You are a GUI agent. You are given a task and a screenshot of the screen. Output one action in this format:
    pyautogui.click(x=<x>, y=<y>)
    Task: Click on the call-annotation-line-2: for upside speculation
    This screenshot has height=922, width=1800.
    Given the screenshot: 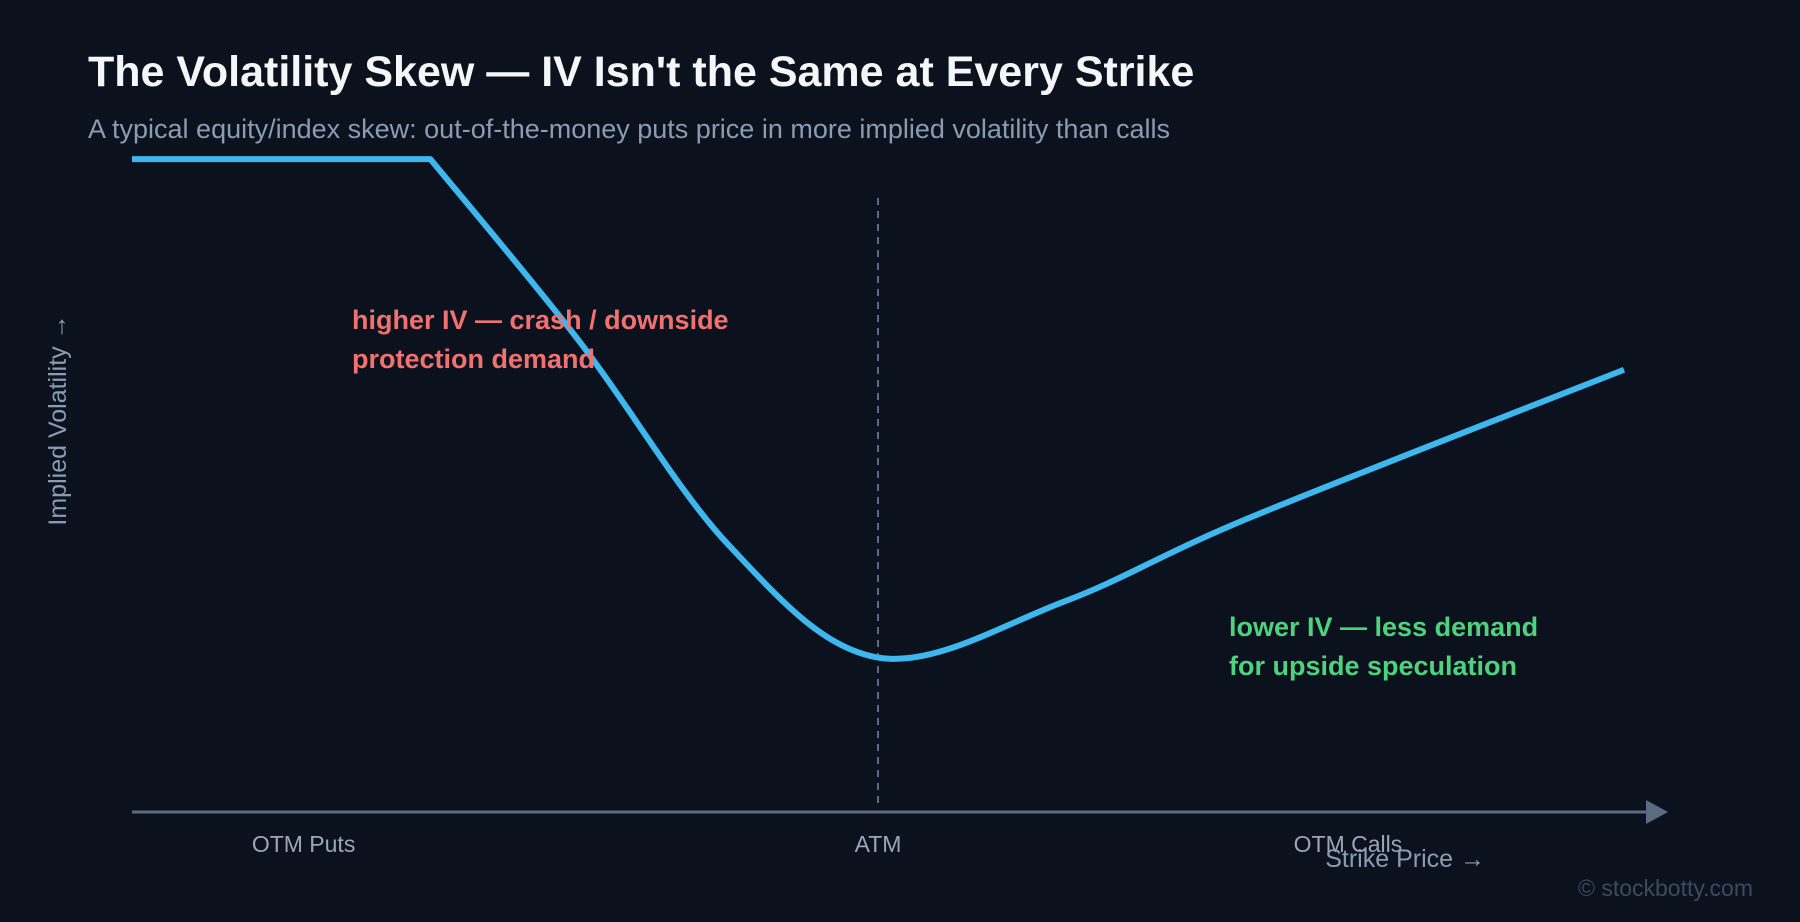 What is the action you would take?
    pyautogui.click(x=1373, y=666)
    